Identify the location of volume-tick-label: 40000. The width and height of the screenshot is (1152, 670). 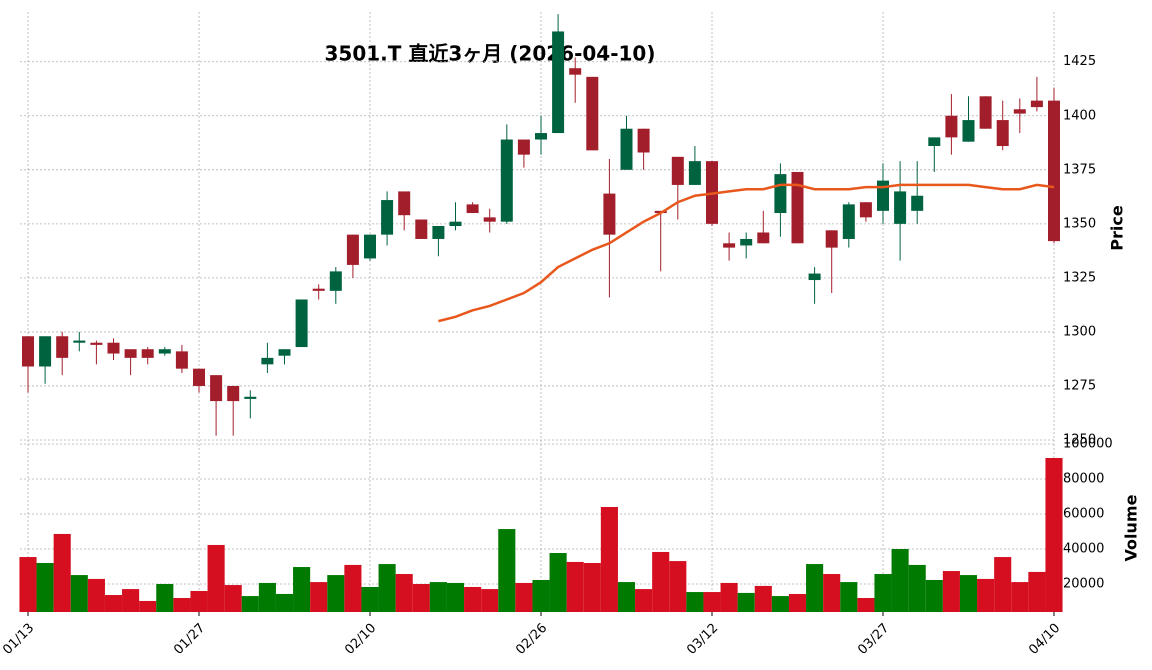
(1083, 549).